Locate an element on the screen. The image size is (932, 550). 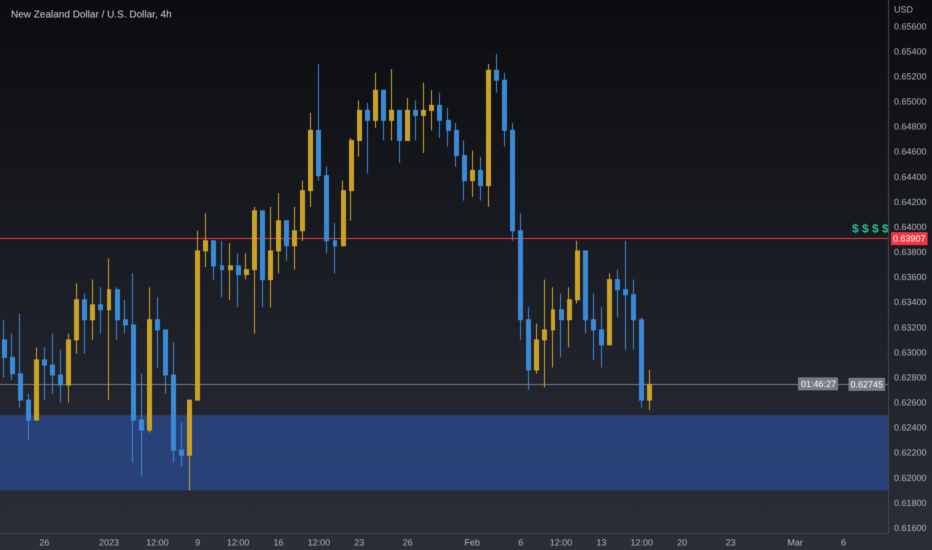
y-tick-label: 0.62000 is located at coordinates (910, 477).